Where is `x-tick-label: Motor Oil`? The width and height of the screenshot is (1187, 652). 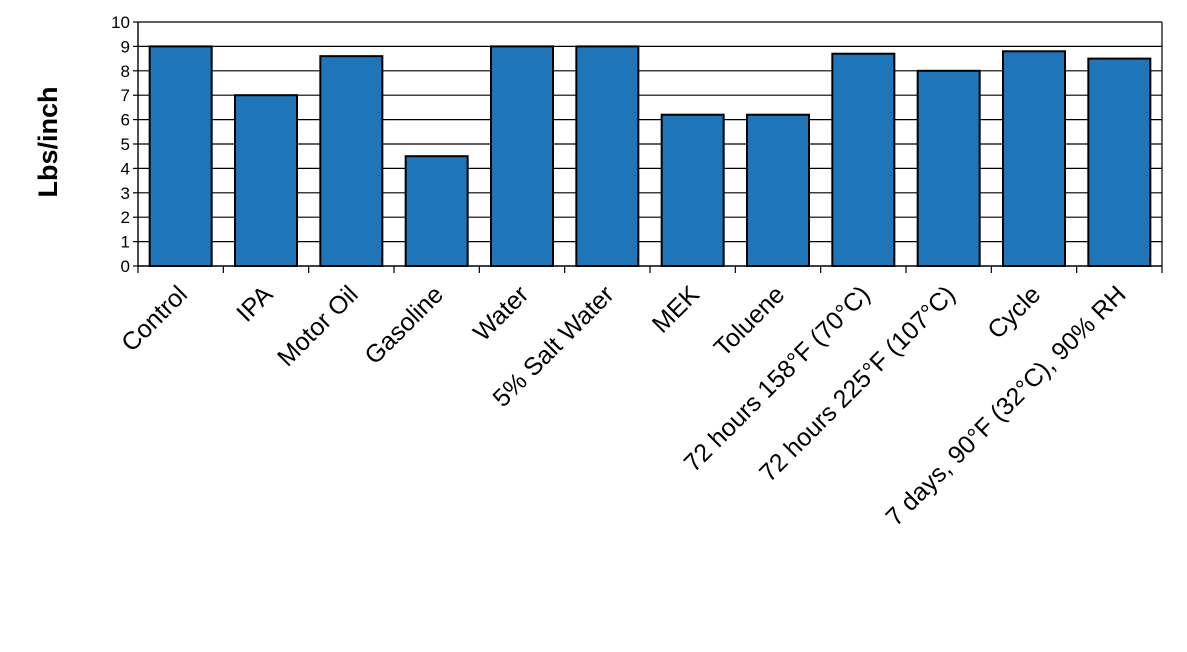 x-tick-label: Motor Oil is located at coordinates (318, 326).